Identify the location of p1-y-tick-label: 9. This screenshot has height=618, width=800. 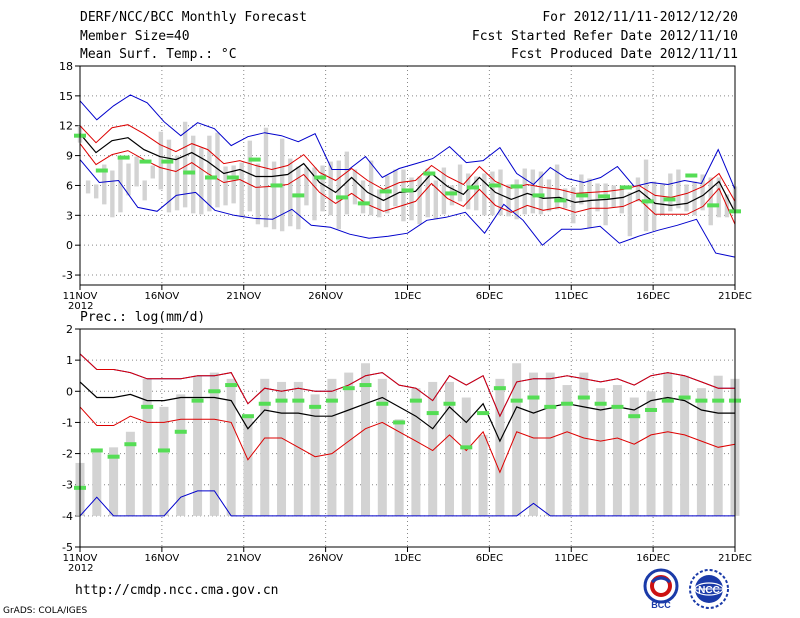
(69, 156).